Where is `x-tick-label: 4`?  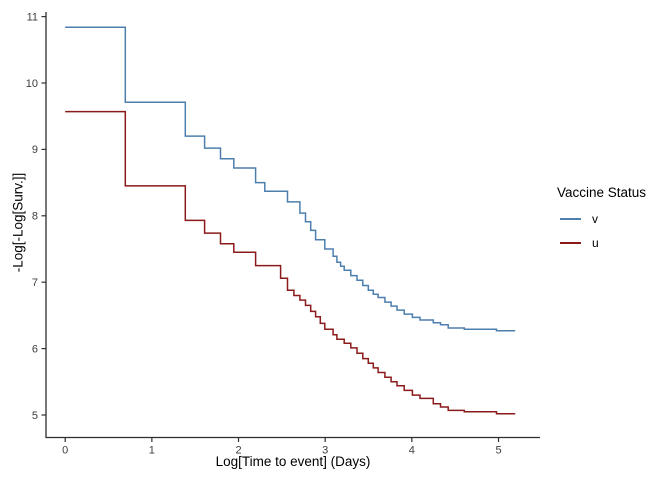 x-tick-label: 4 is located at coordinates (412, 451).